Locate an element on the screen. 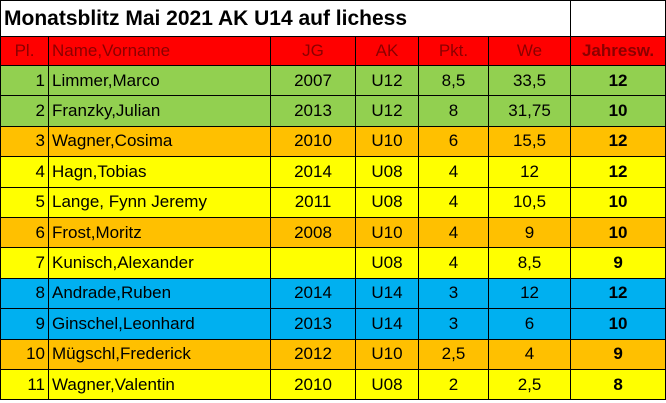  player-row: 8 Andrade,Ruben 2014 U14 3 12 12 is located at coordinates (333, 293).